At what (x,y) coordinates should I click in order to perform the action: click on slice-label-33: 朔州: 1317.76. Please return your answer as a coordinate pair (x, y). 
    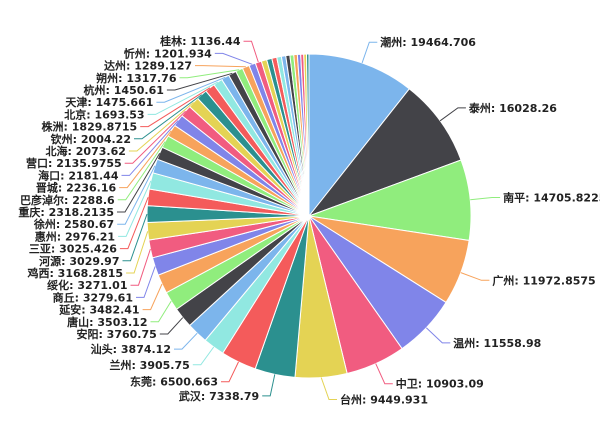
    Looking at the image, I should click on (136, 78).